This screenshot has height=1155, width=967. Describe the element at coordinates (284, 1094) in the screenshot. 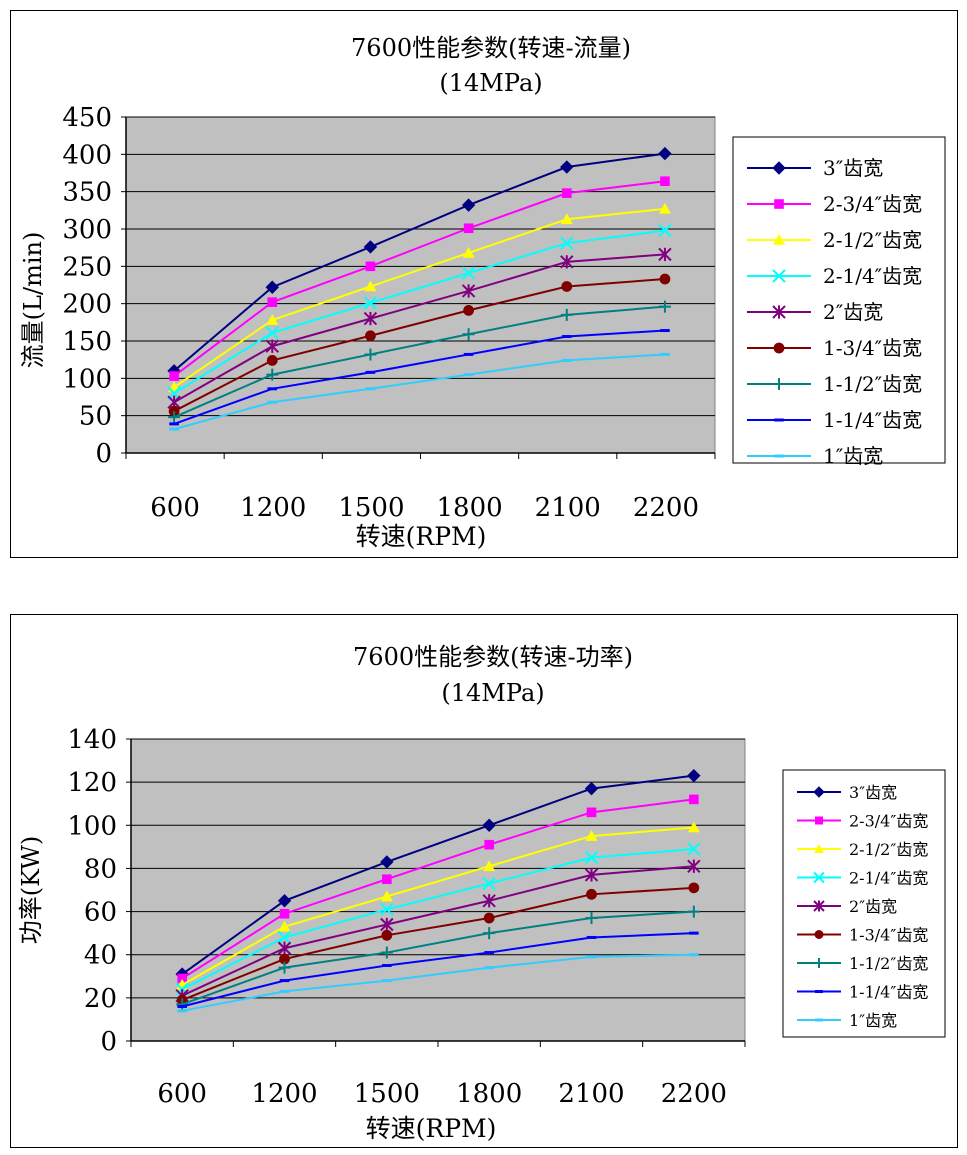

I see `x-tick-label: 1200` at that location.